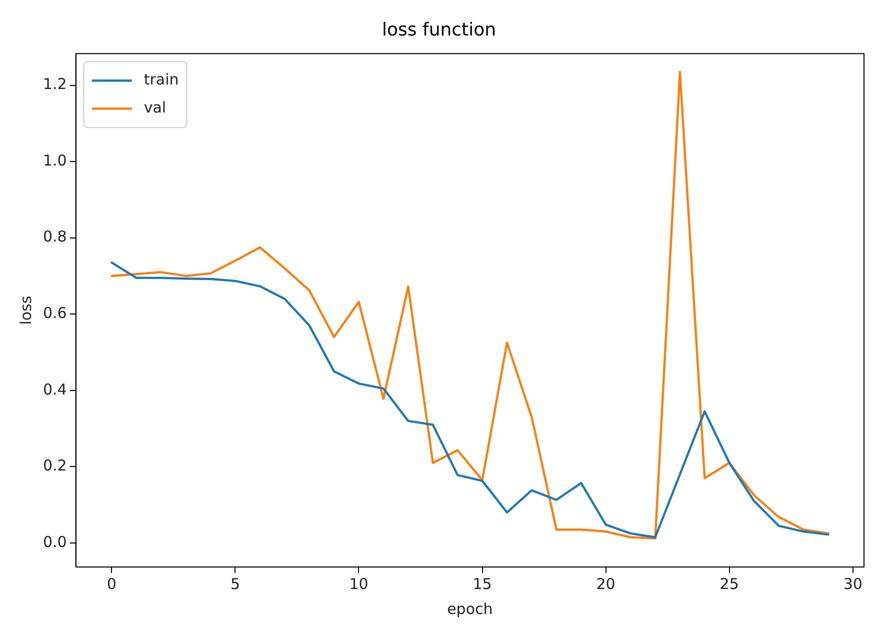 This screenshot has height=635, width=886. I want to click on x-tick-label: 15, so click(482, 583).